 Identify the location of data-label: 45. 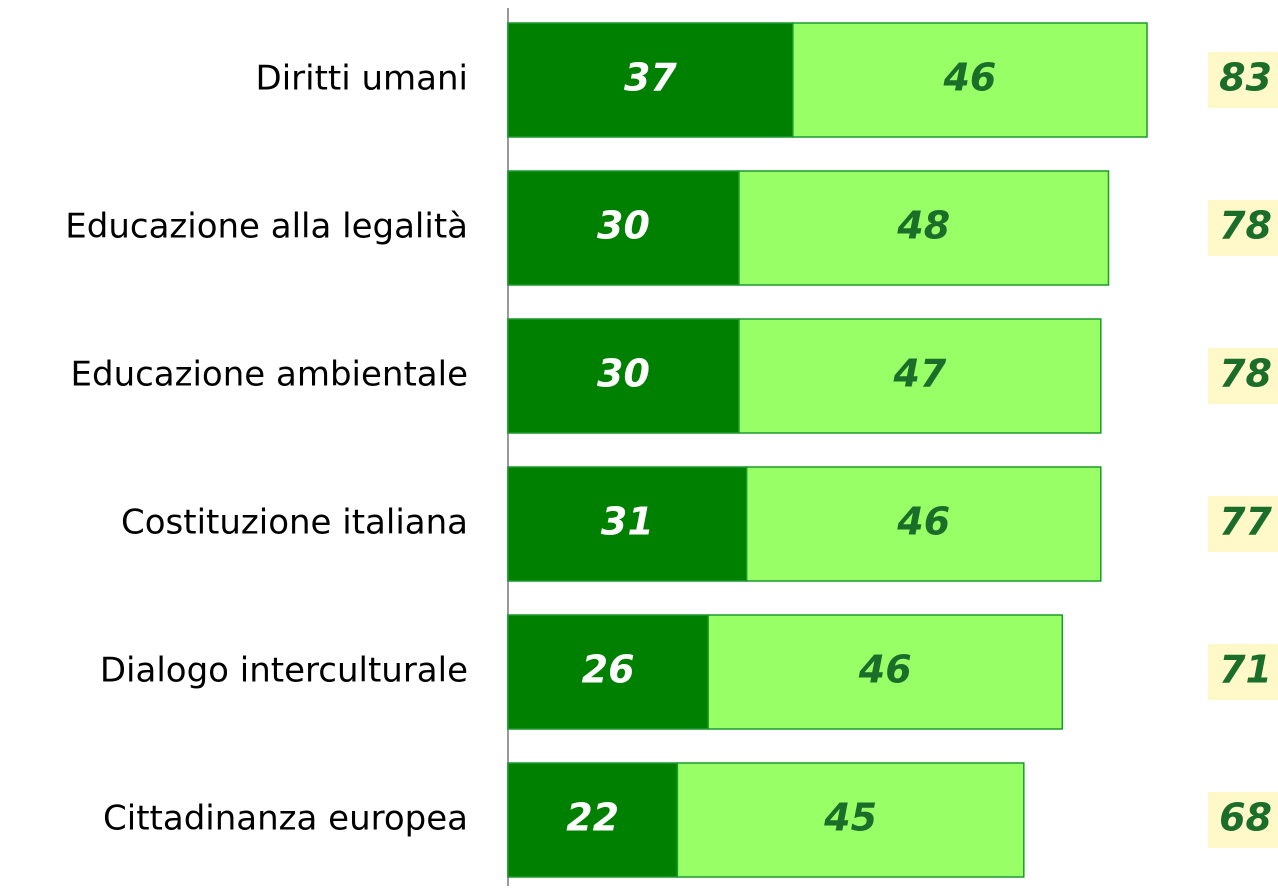
(850, 818).